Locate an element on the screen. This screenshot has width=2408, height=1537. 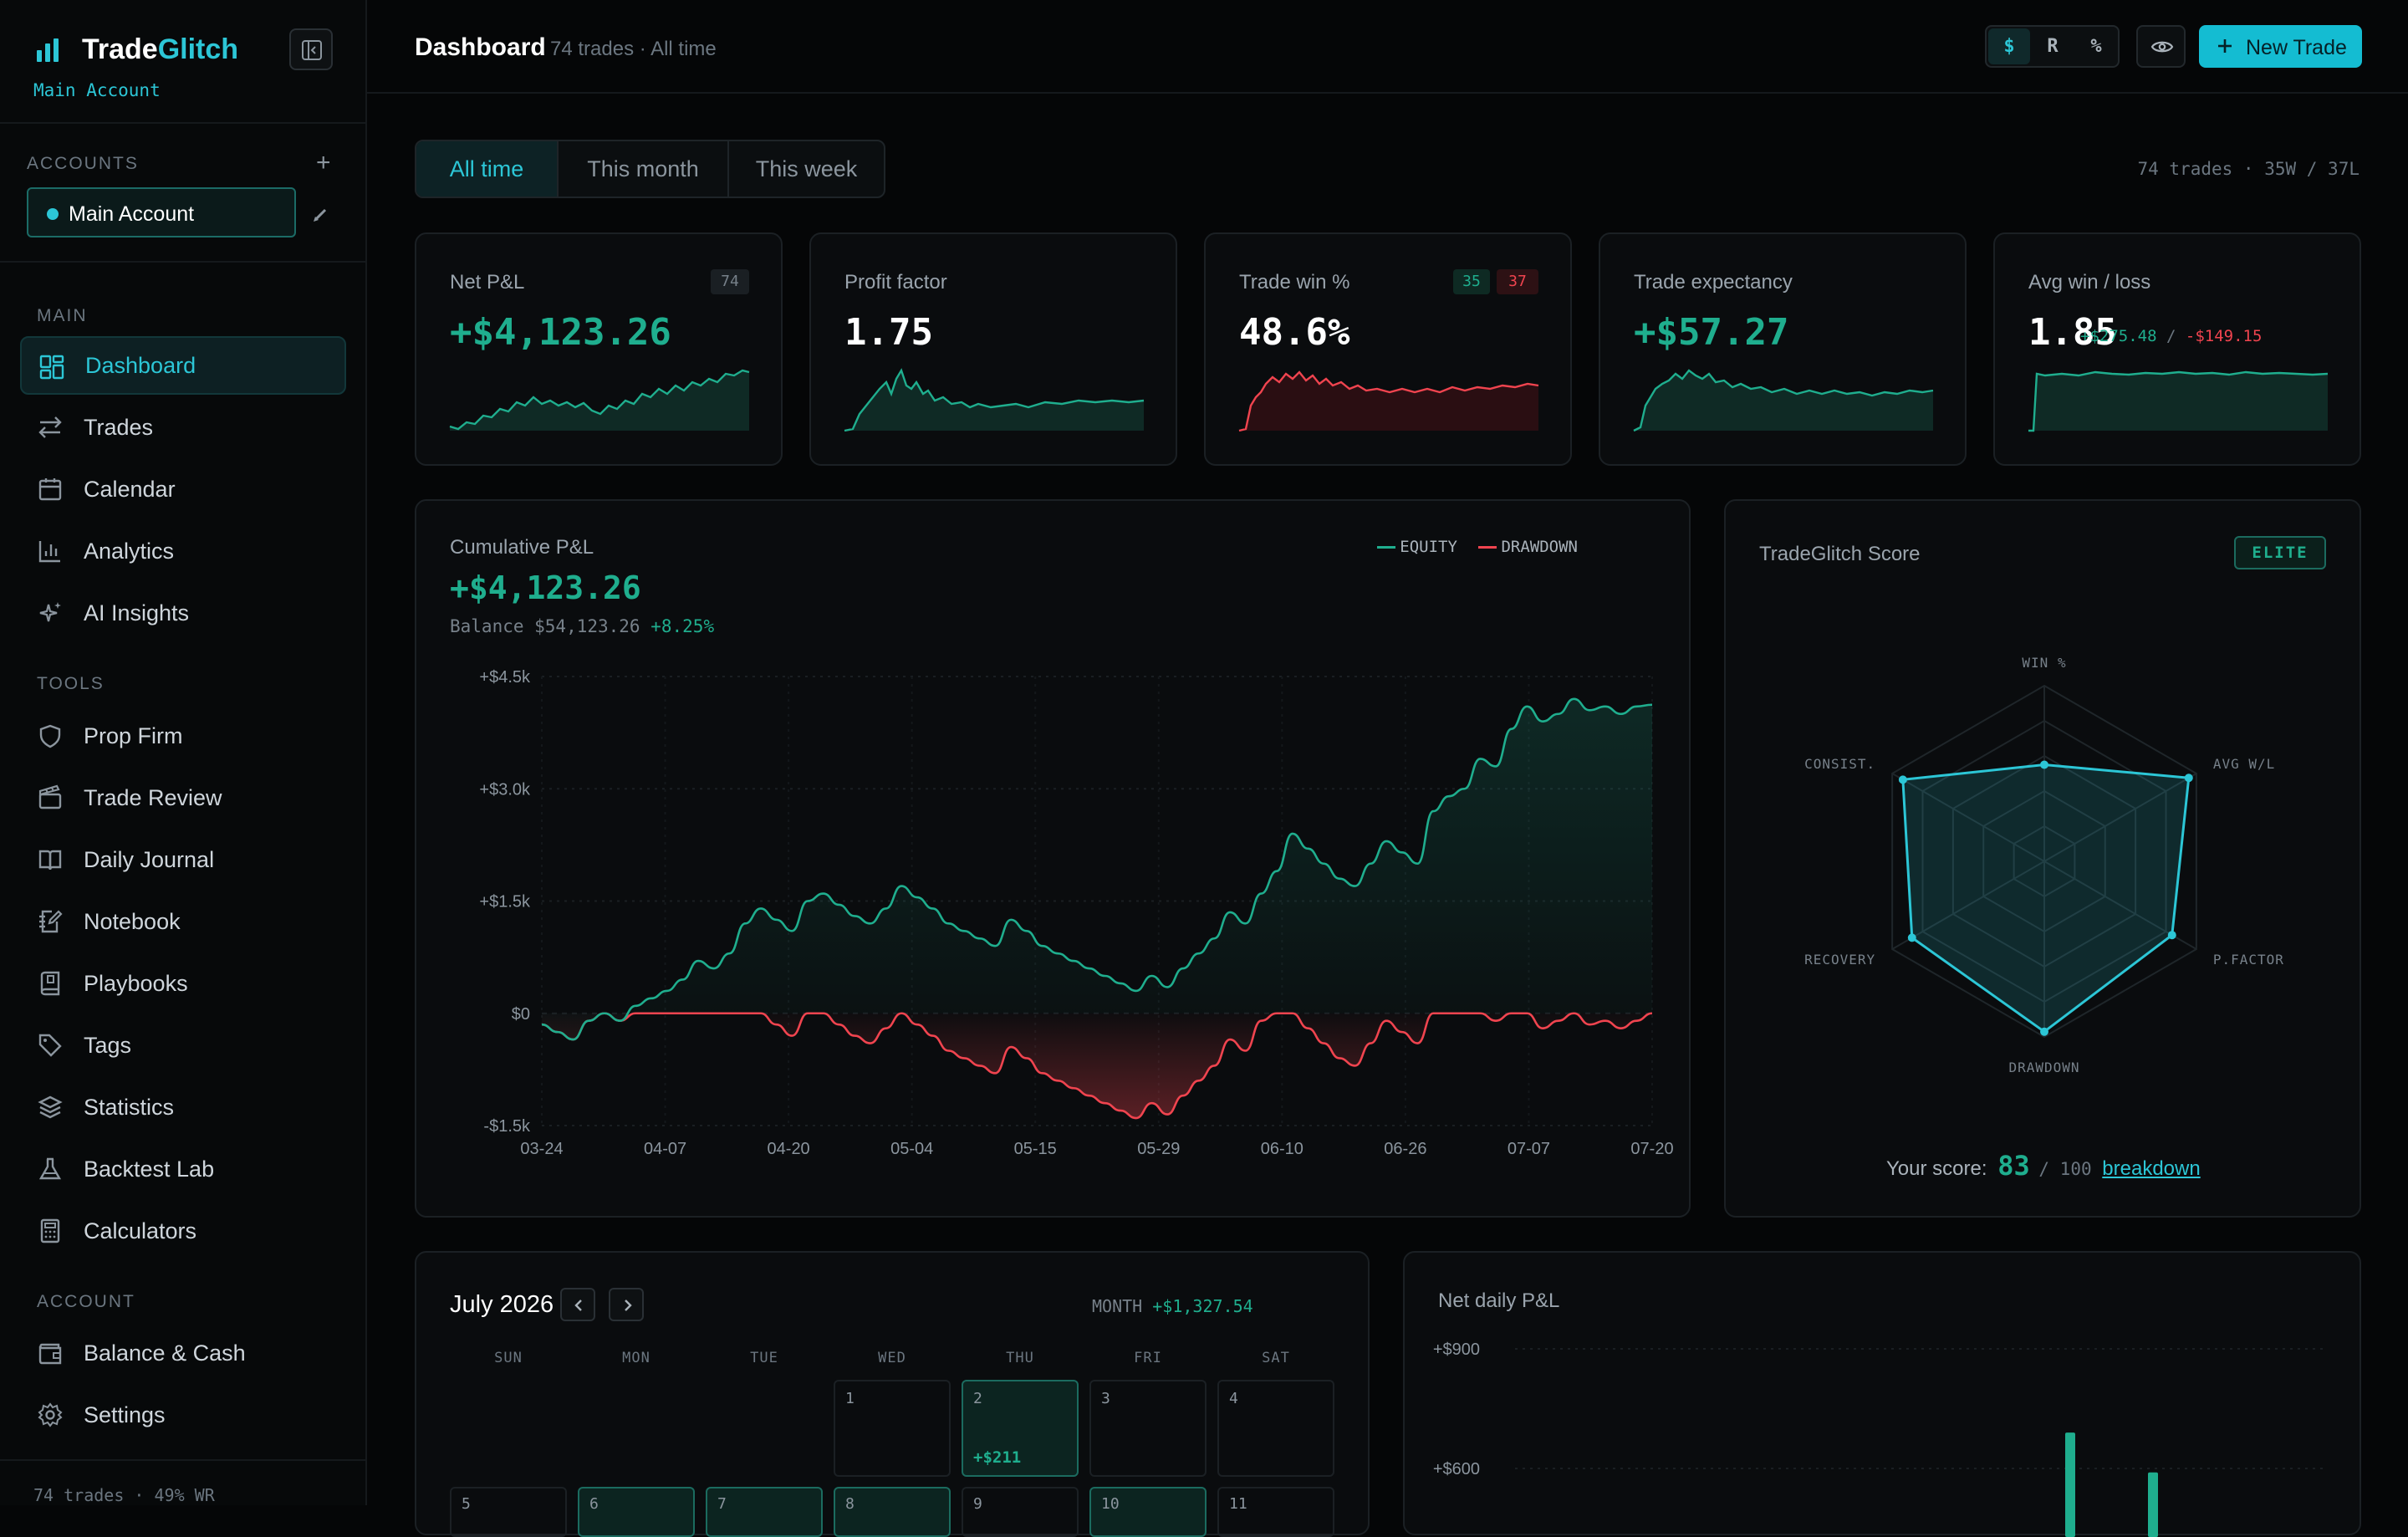
sidebar-item-settings: Settings is located at coordinates (183, 1415).